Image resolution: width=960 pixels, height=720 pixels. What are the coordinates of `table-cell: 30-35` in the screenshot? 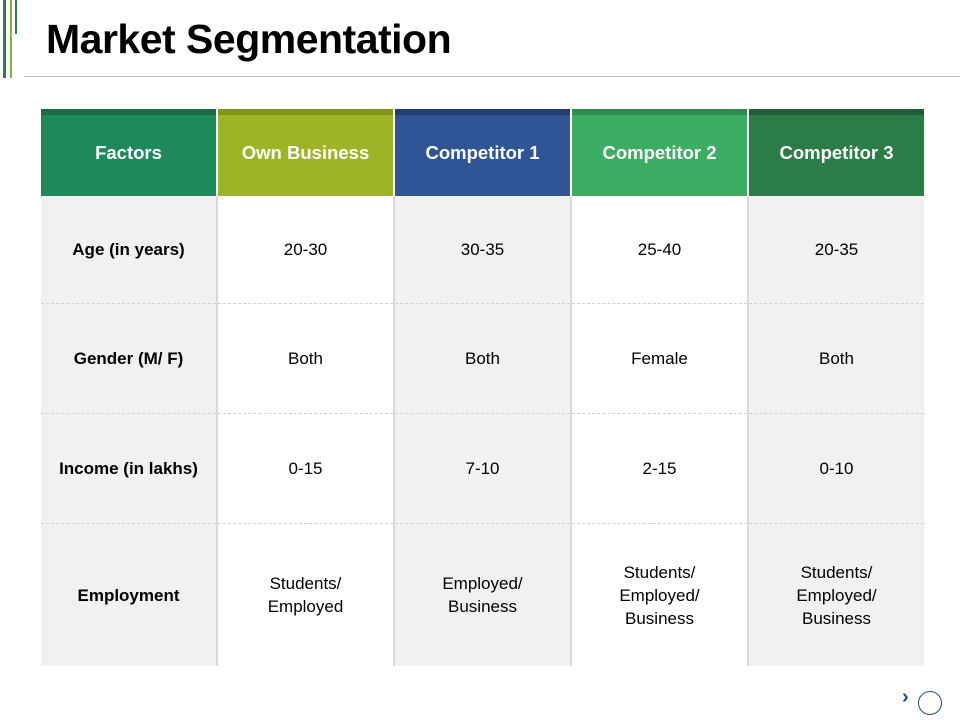 It's located at (483, 250).